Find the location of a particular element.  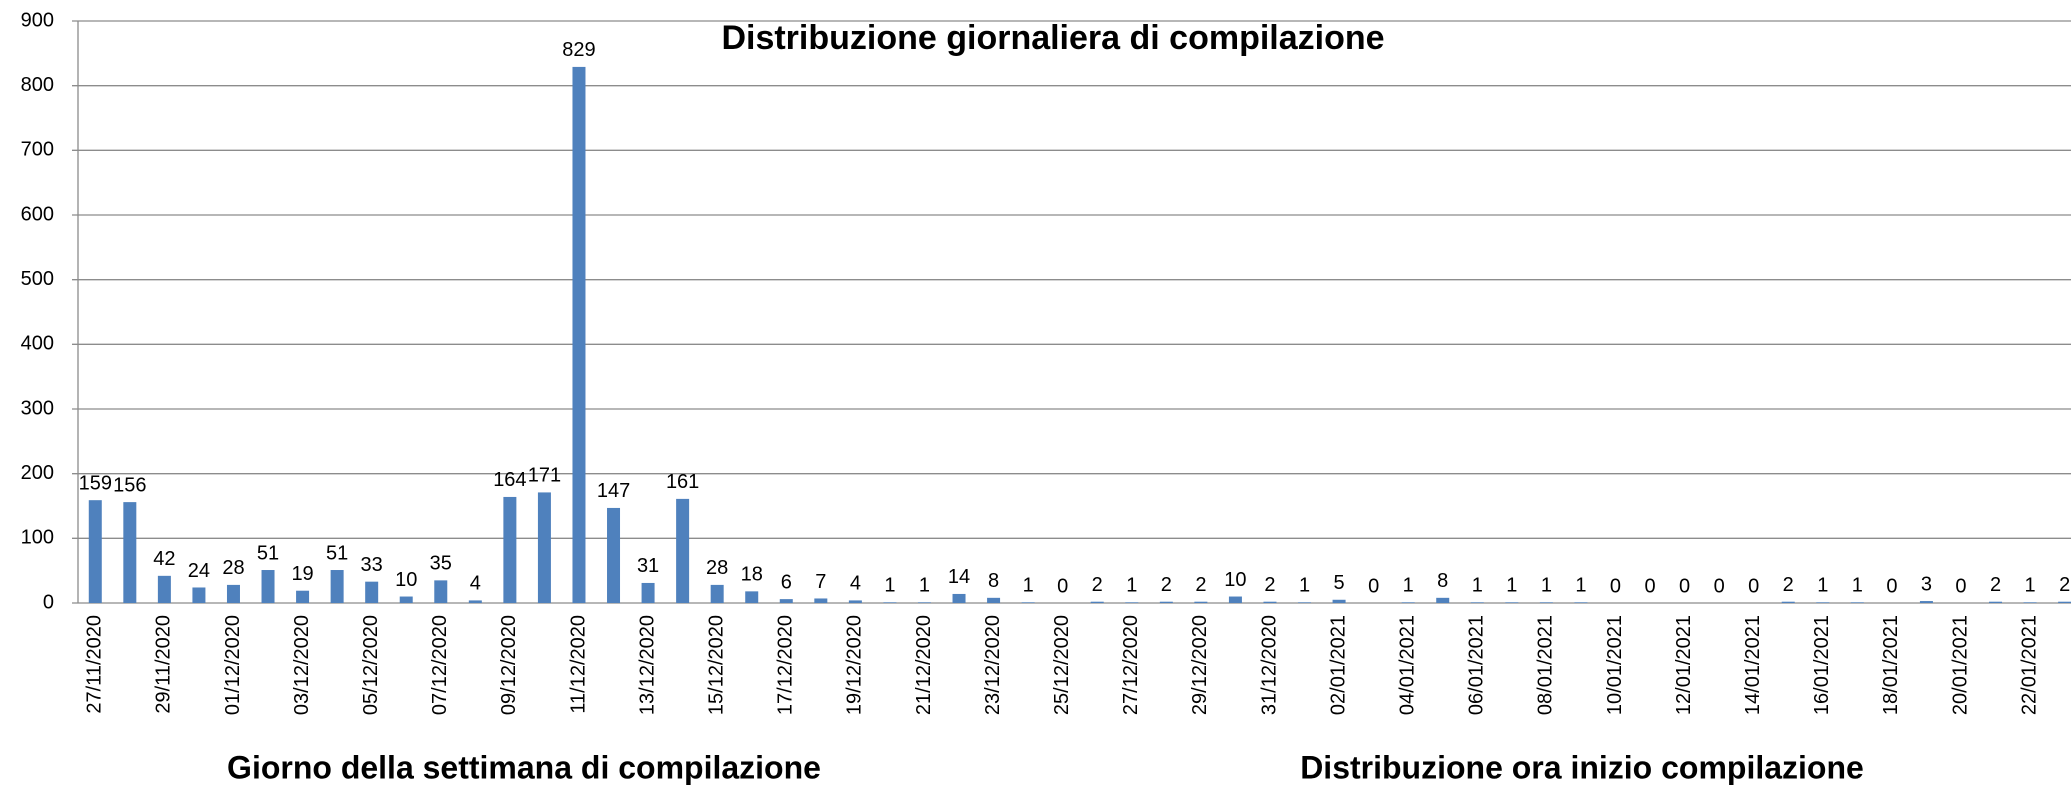

x-tick-label: 16/01/2021 is located at coordinates (1822, 665).